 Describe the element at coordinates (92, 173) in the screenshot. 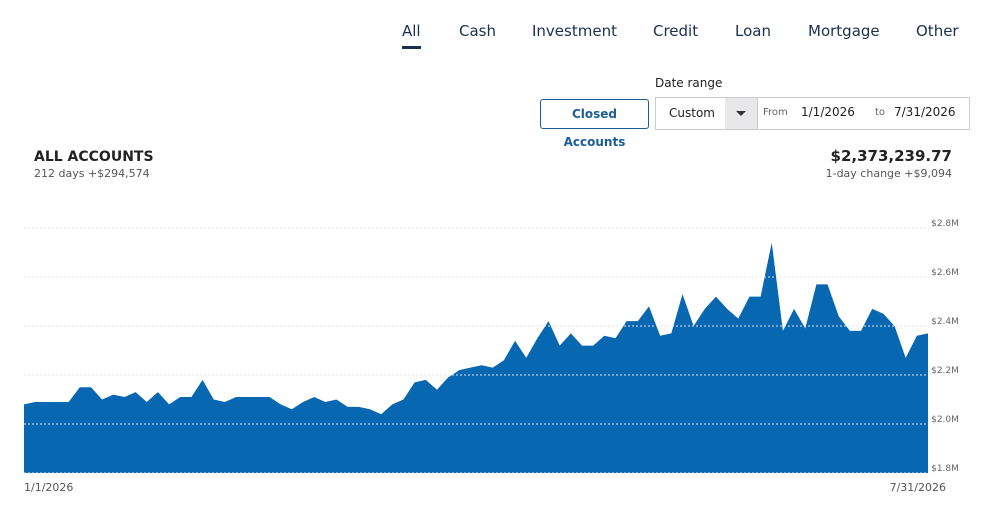

I see `summary-subtitle: 212 days +$294,574` at that location.